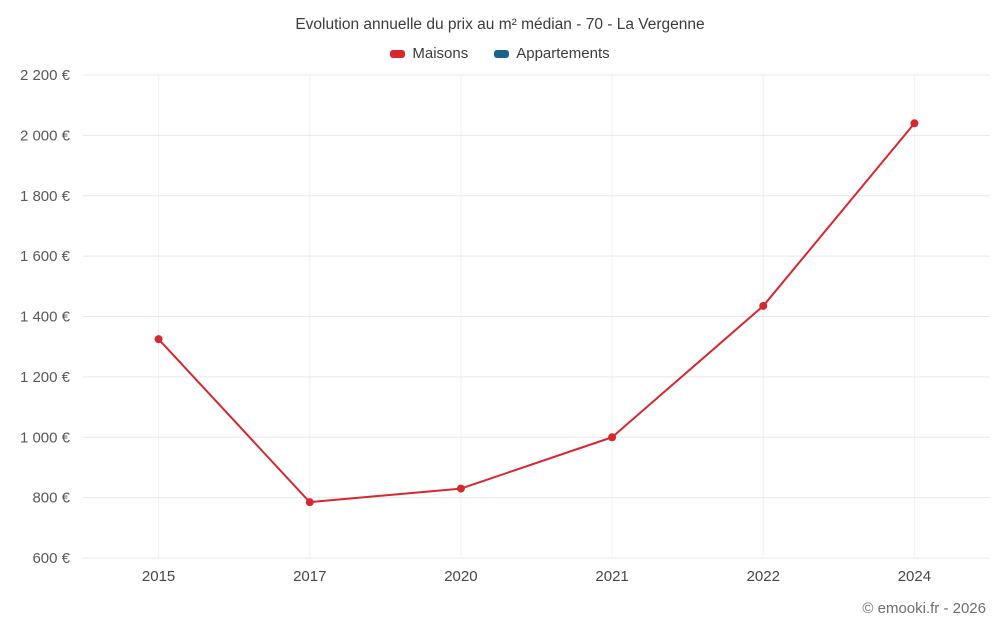 This screenshot has width=1000, height=625. What do you see at coordinates (45, 75) in the screenshot?
I see `y-tick-label: 2 200 €` at bounding box center [45, 75].